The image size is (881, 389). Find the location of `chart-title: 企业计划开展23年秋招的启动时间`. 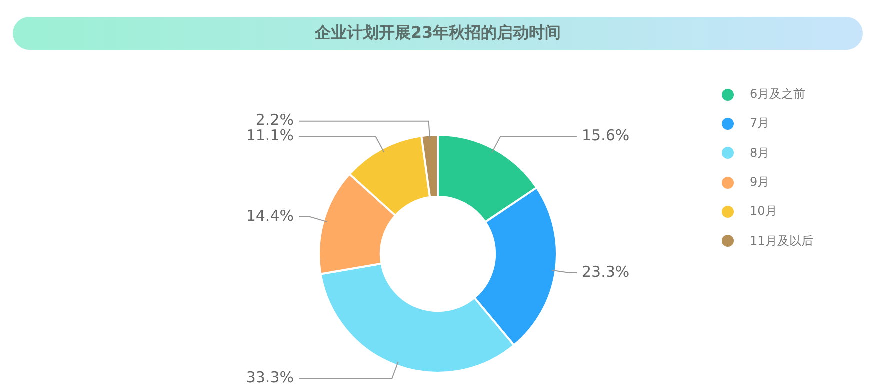

chart-title: 企业计划开展23年秋招的启动时间 is located at coordinates (438, 33).